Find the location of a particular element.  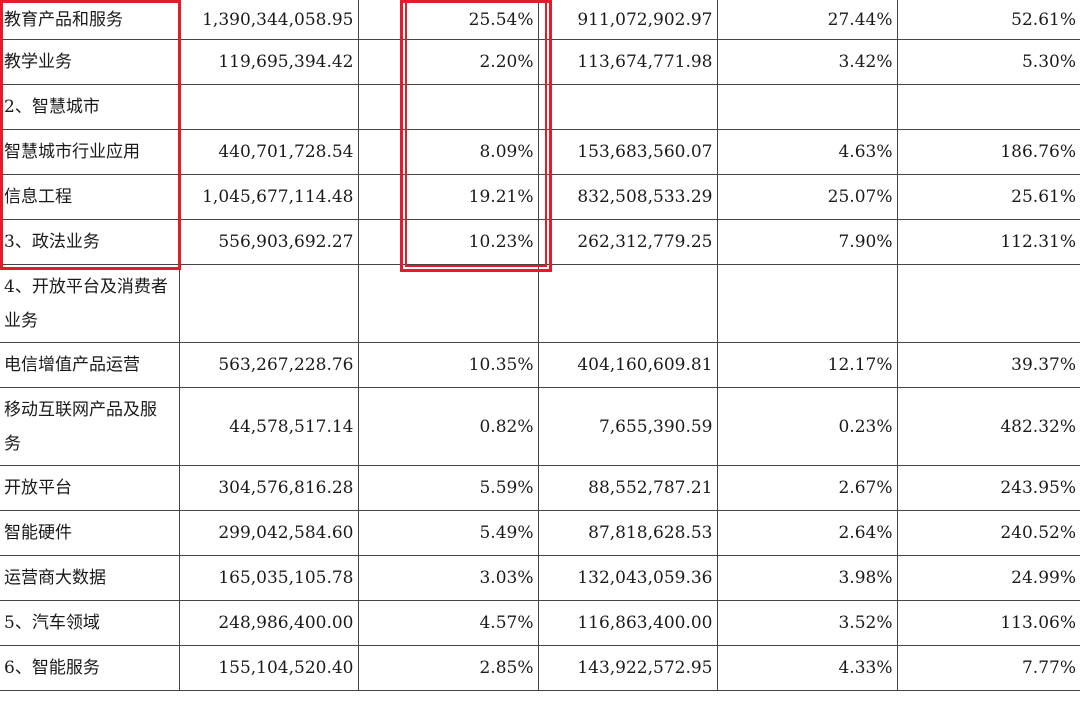

share-cell: 4.57% is located at coordinates (448, 623).